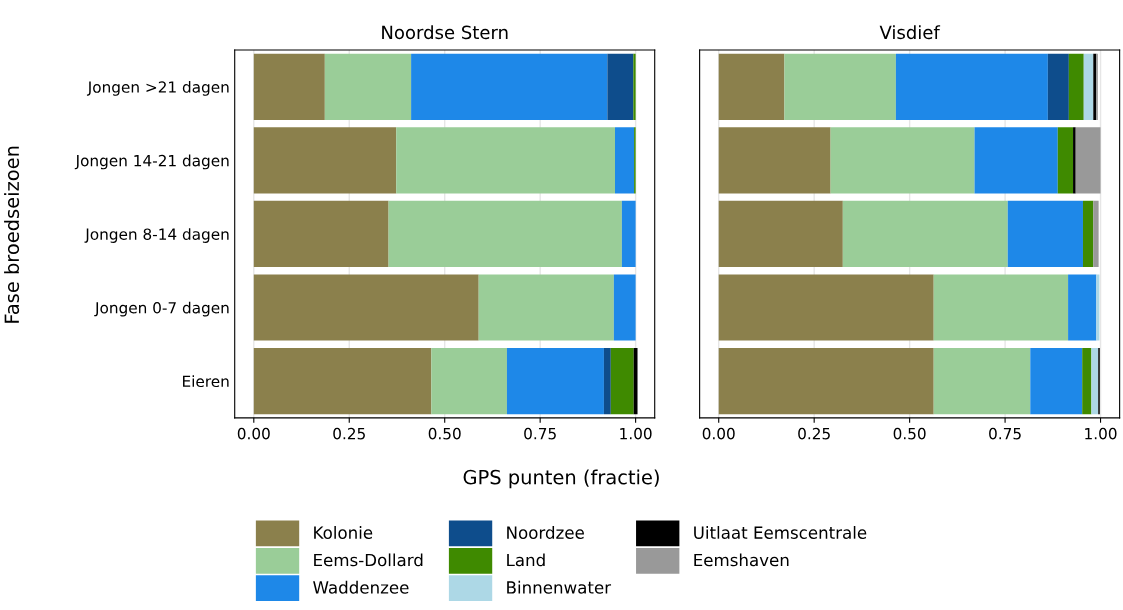  I want to click on legend-label: Kolonie, so click(343, 532).